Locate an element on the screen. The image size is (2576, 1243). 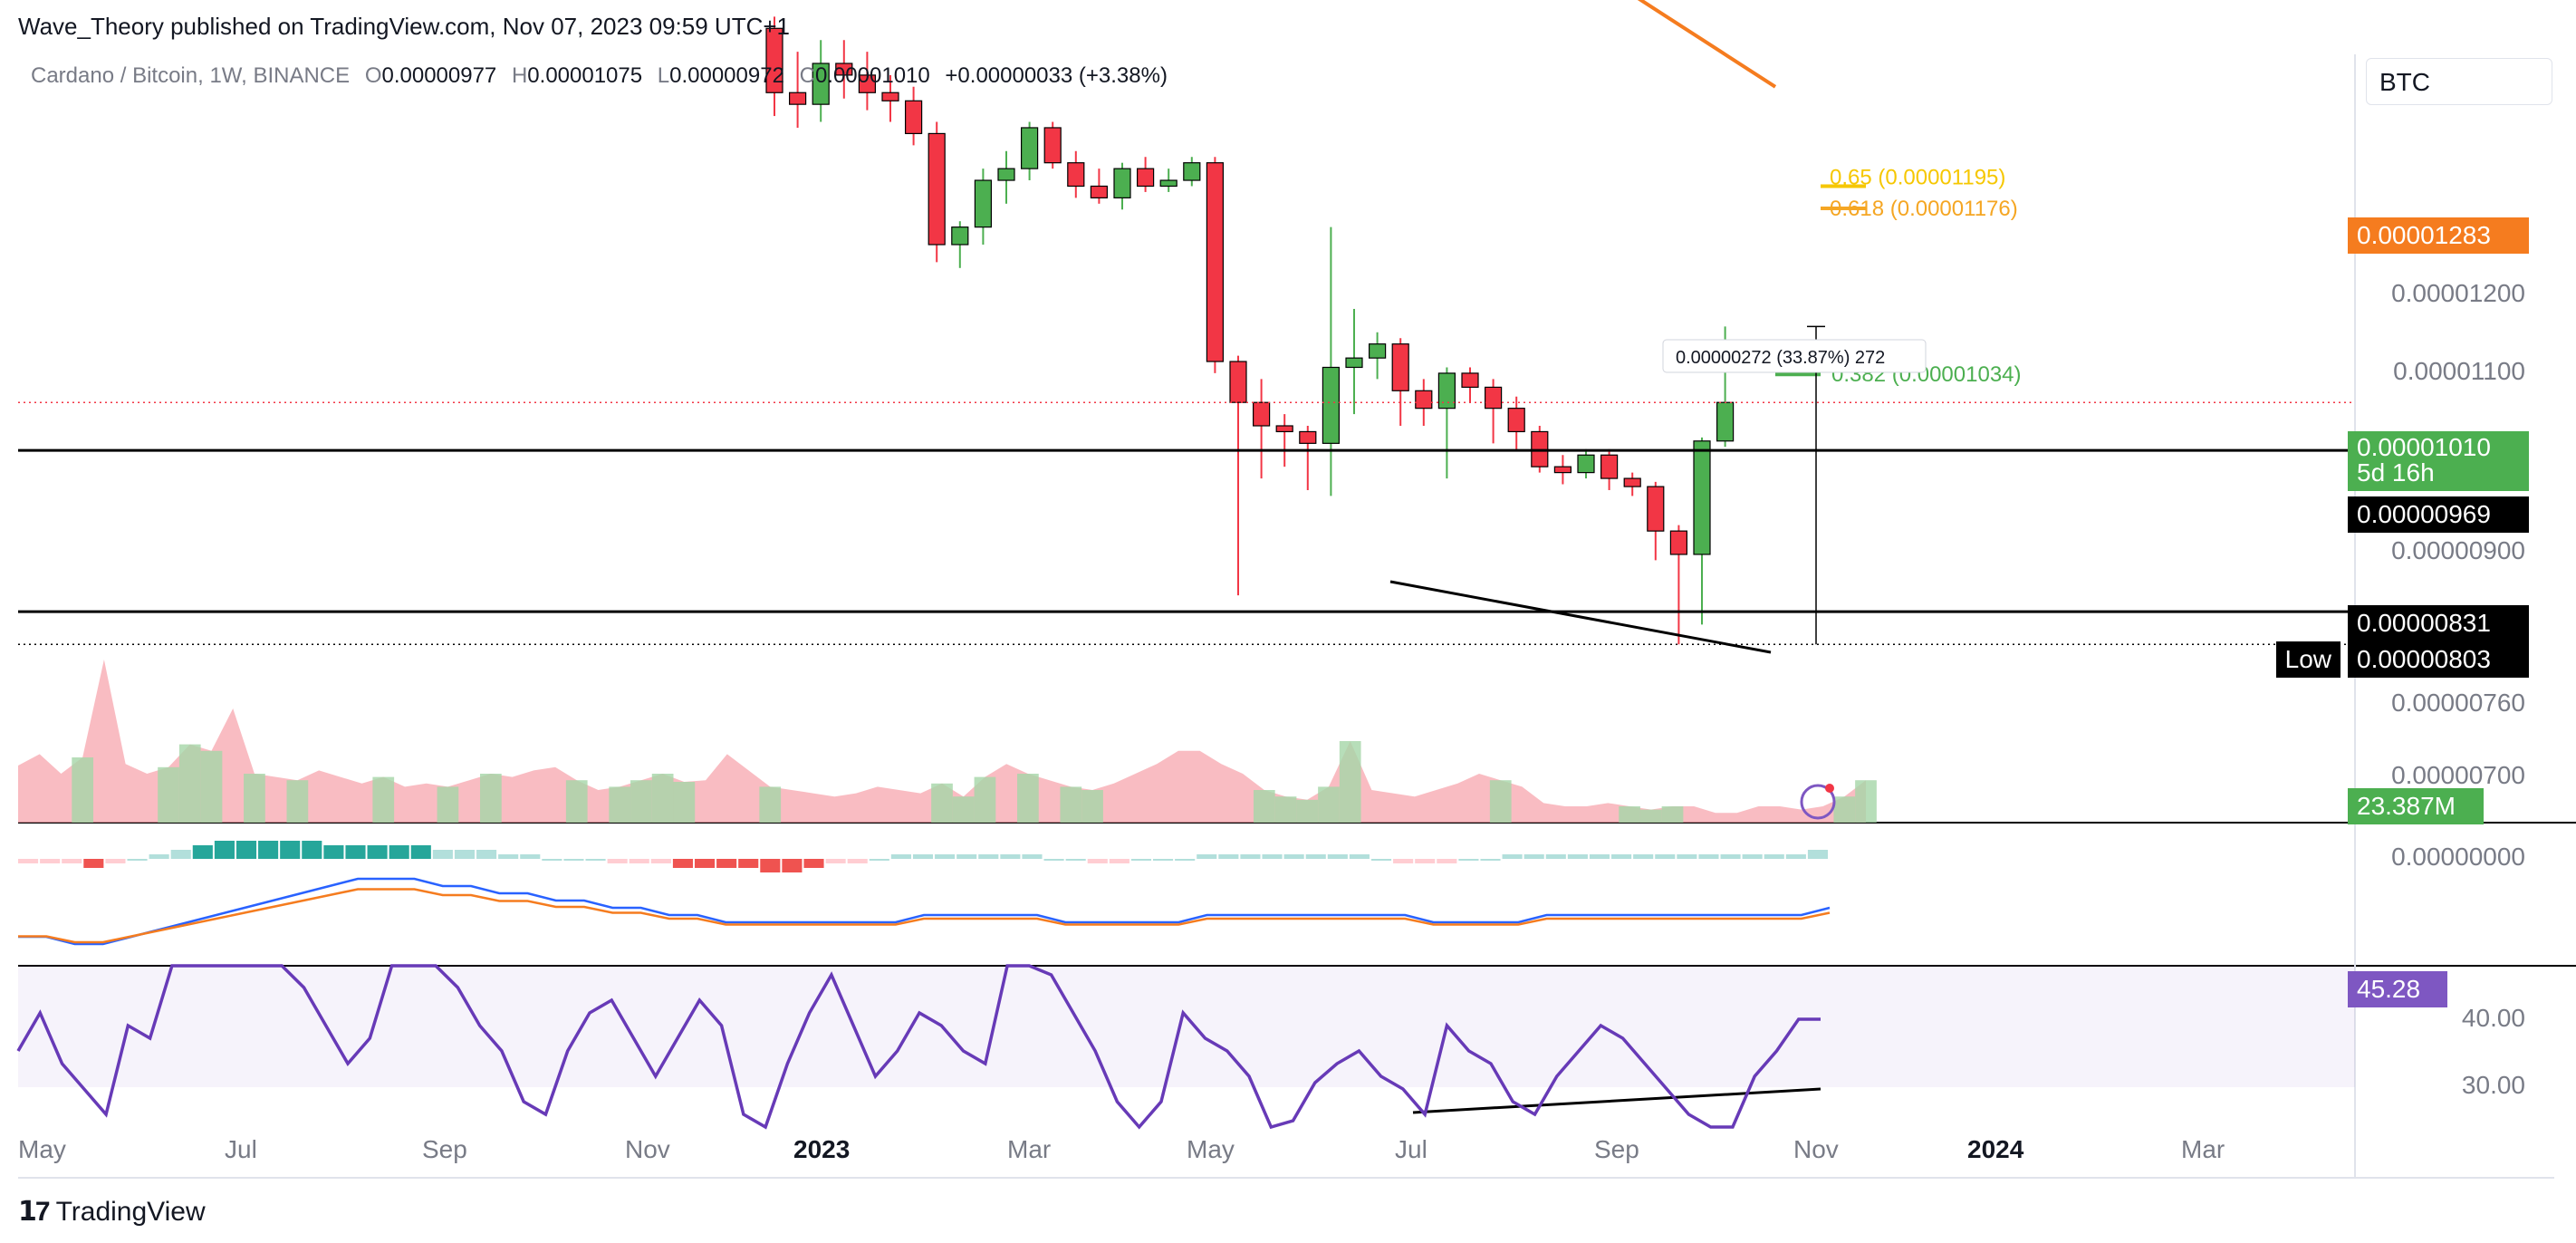
low-price-badge: 0.00000803 is located at coordinates (2438, 659).